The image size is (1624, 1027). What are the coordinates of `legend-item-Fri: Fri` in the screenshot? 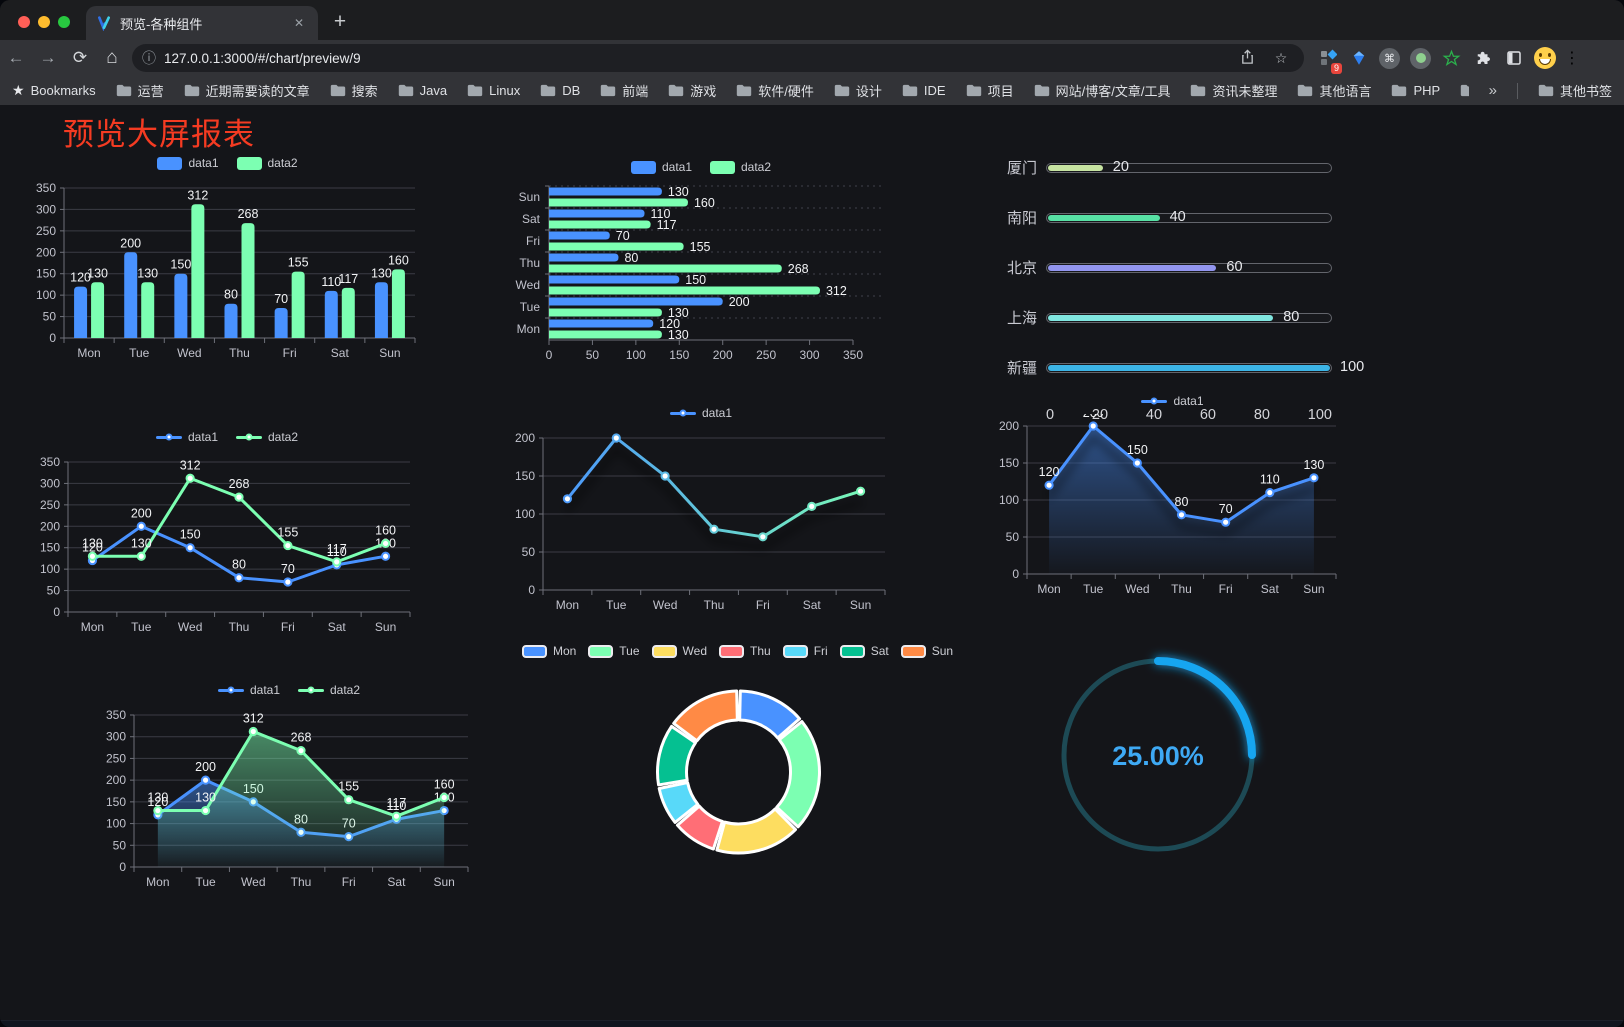 It's located at (805, 651).